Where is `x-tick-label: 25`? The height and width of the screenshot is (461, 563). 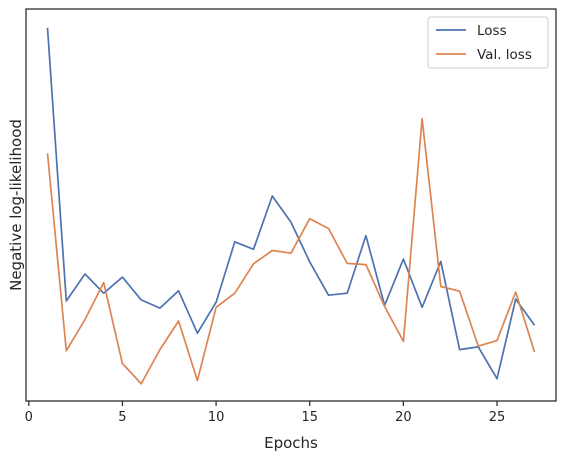 x-tick-label: 25 is located at coordinates (497, 417).